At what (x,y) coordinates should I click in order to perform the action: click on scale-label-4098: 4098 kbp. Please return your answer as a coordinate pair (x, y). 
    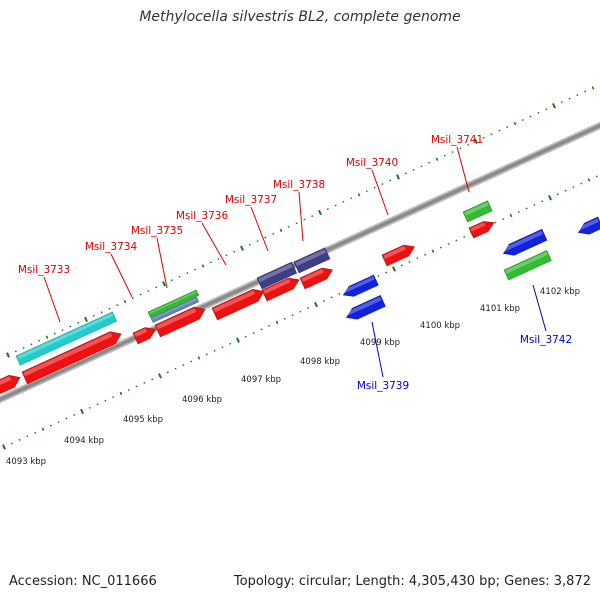
    Looking at the image, I should click on (320, 362).